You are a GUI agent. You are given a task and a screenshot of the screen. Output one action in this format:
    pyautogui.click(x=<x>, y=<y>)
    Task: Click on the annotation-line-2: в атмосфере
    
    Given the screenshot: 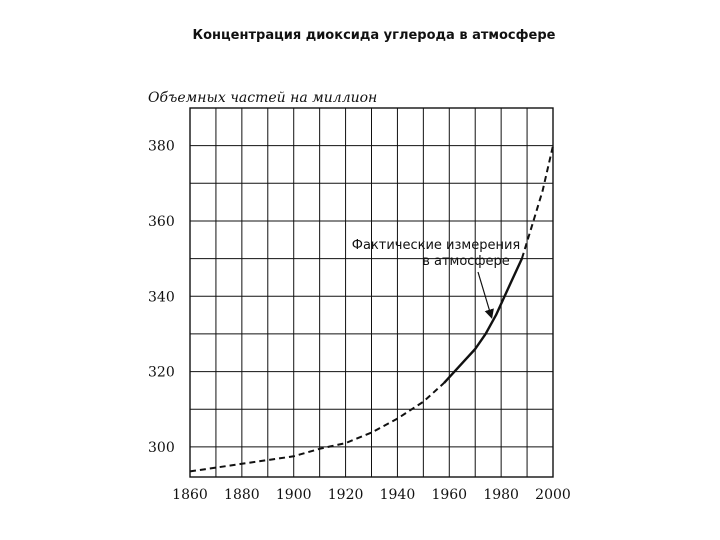 What is the action you would take?
    pyautogui.click(x=466, y=261)
    